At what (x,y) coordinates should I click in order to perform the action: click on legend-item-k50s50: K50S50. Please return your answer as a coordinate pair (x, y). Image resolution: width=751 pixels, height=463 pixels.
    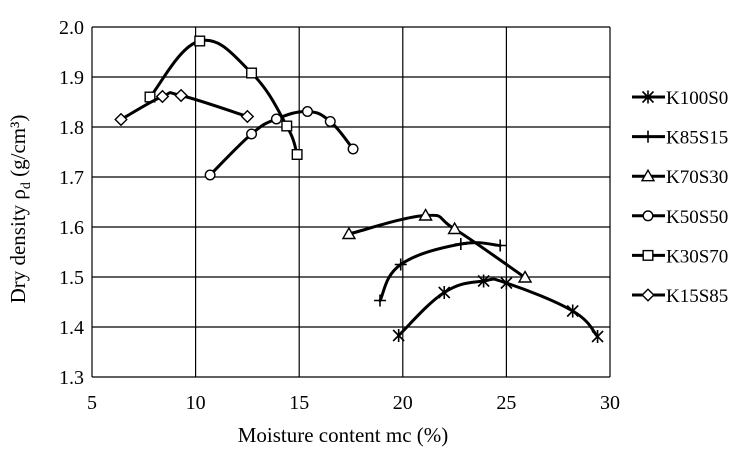
    Looking at the image, I should click on (680, 217).